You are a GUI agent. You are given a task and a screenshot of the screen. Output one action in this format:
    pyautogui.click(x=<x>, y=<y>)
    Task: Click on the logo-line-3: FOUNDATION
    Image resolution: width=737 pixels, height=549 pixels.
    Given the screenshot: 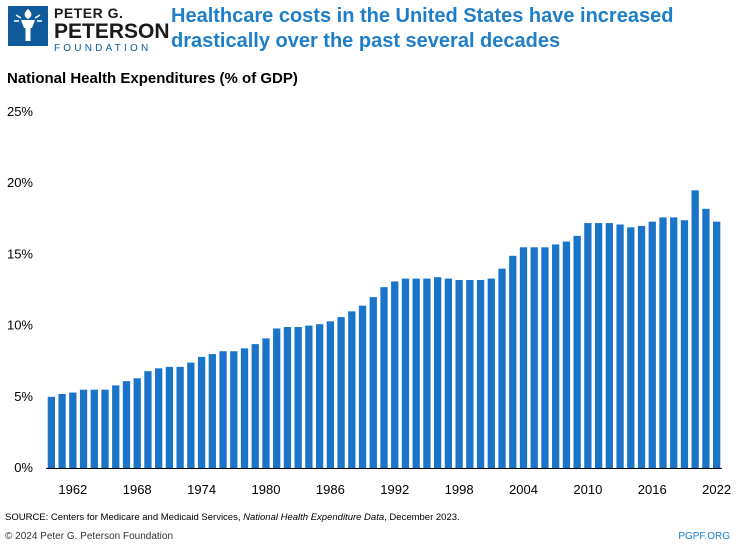 What is the action you would take?
    pyautogui.click(x=103, y=48)
    